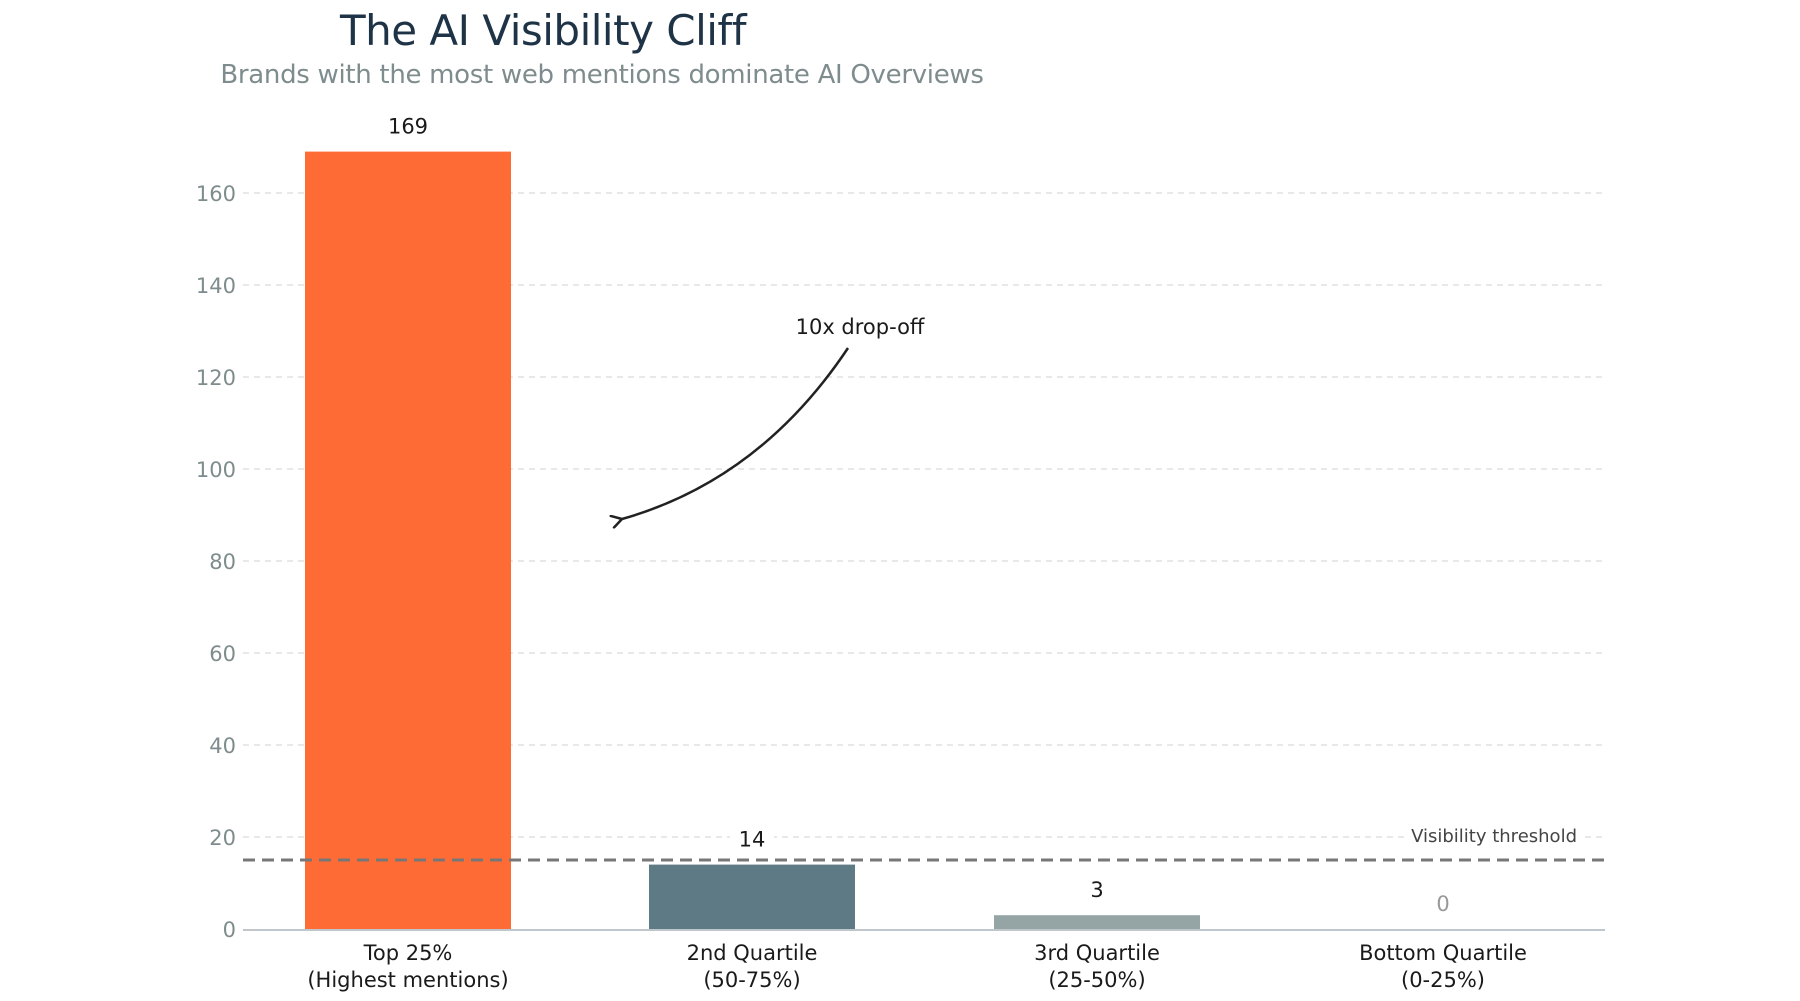 The width and height of the screenshot is (1800, 1001). What do you see at coordinates (216, 378) in the screenshot?
I see `y-tick-label-120: 120` at bounding box center [216, 378].